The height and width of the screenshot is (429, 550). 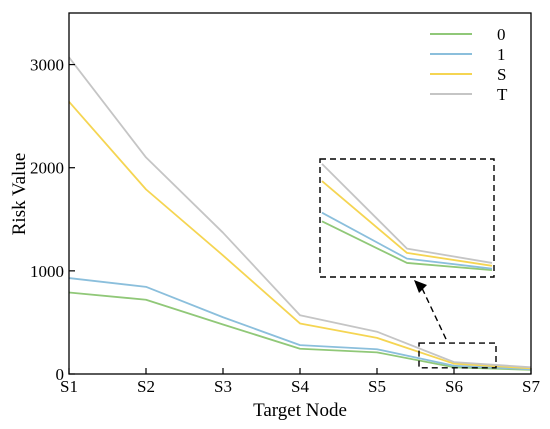 I want to click on y-tick-label-3000: 3000, so click(x=47, y=65).